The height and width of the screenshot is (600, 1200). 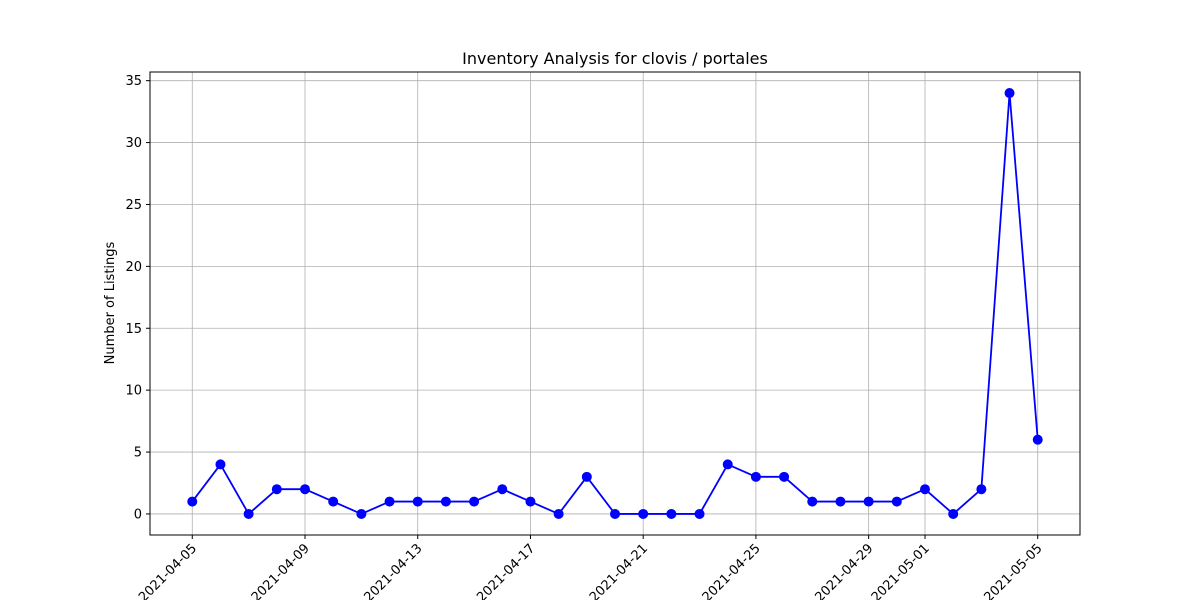 What do you see at coordinates (732, 570) in the screenshot?
I see `x-tick-label: 2021-04-25` at bounding box center [732, 570].